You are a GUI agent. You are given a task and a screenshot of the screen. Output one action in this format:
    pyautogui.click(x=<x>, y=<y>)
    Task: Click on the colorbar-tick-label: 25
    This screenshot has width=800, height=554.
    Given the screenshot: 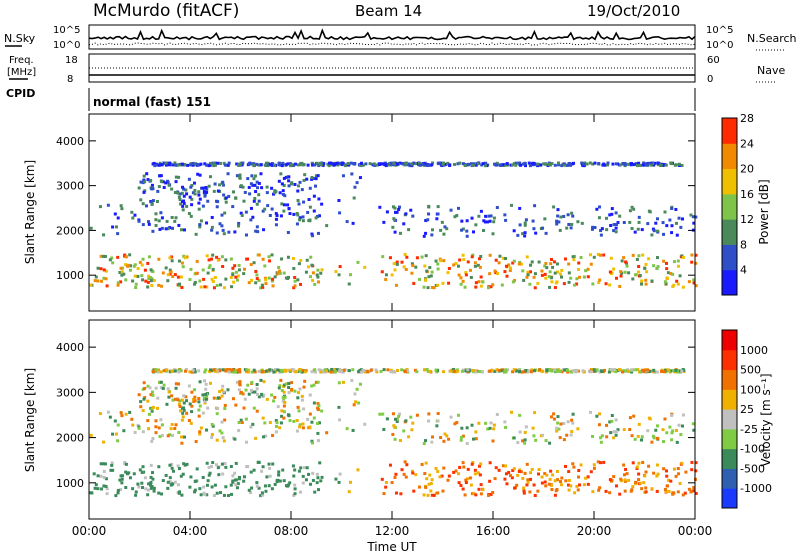 What is the action you would take?
    pyautogui.click(x=747, y=409)
    